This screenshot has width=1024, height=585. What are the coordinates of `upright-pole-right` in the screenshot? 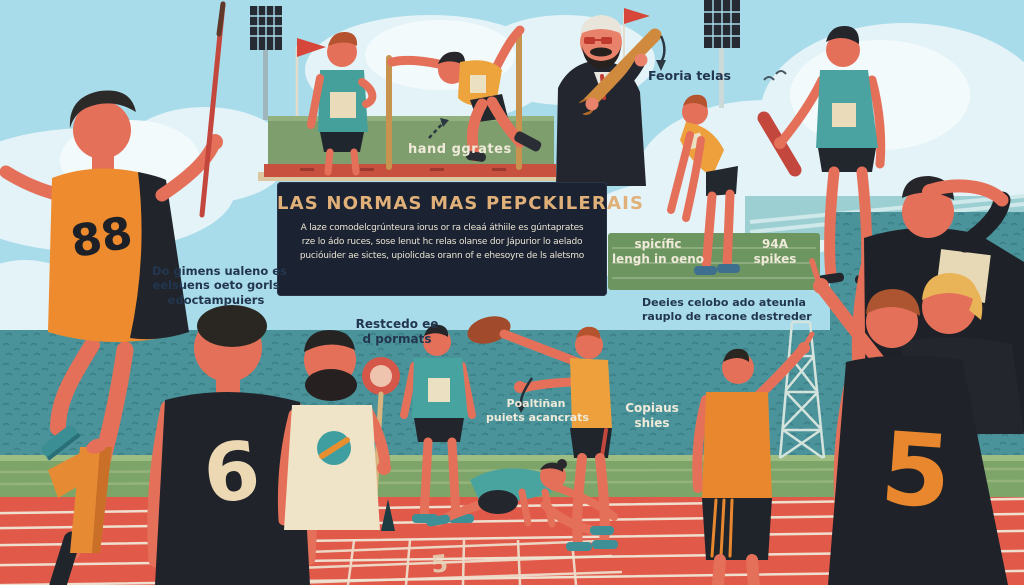 It's located at (519, 98).